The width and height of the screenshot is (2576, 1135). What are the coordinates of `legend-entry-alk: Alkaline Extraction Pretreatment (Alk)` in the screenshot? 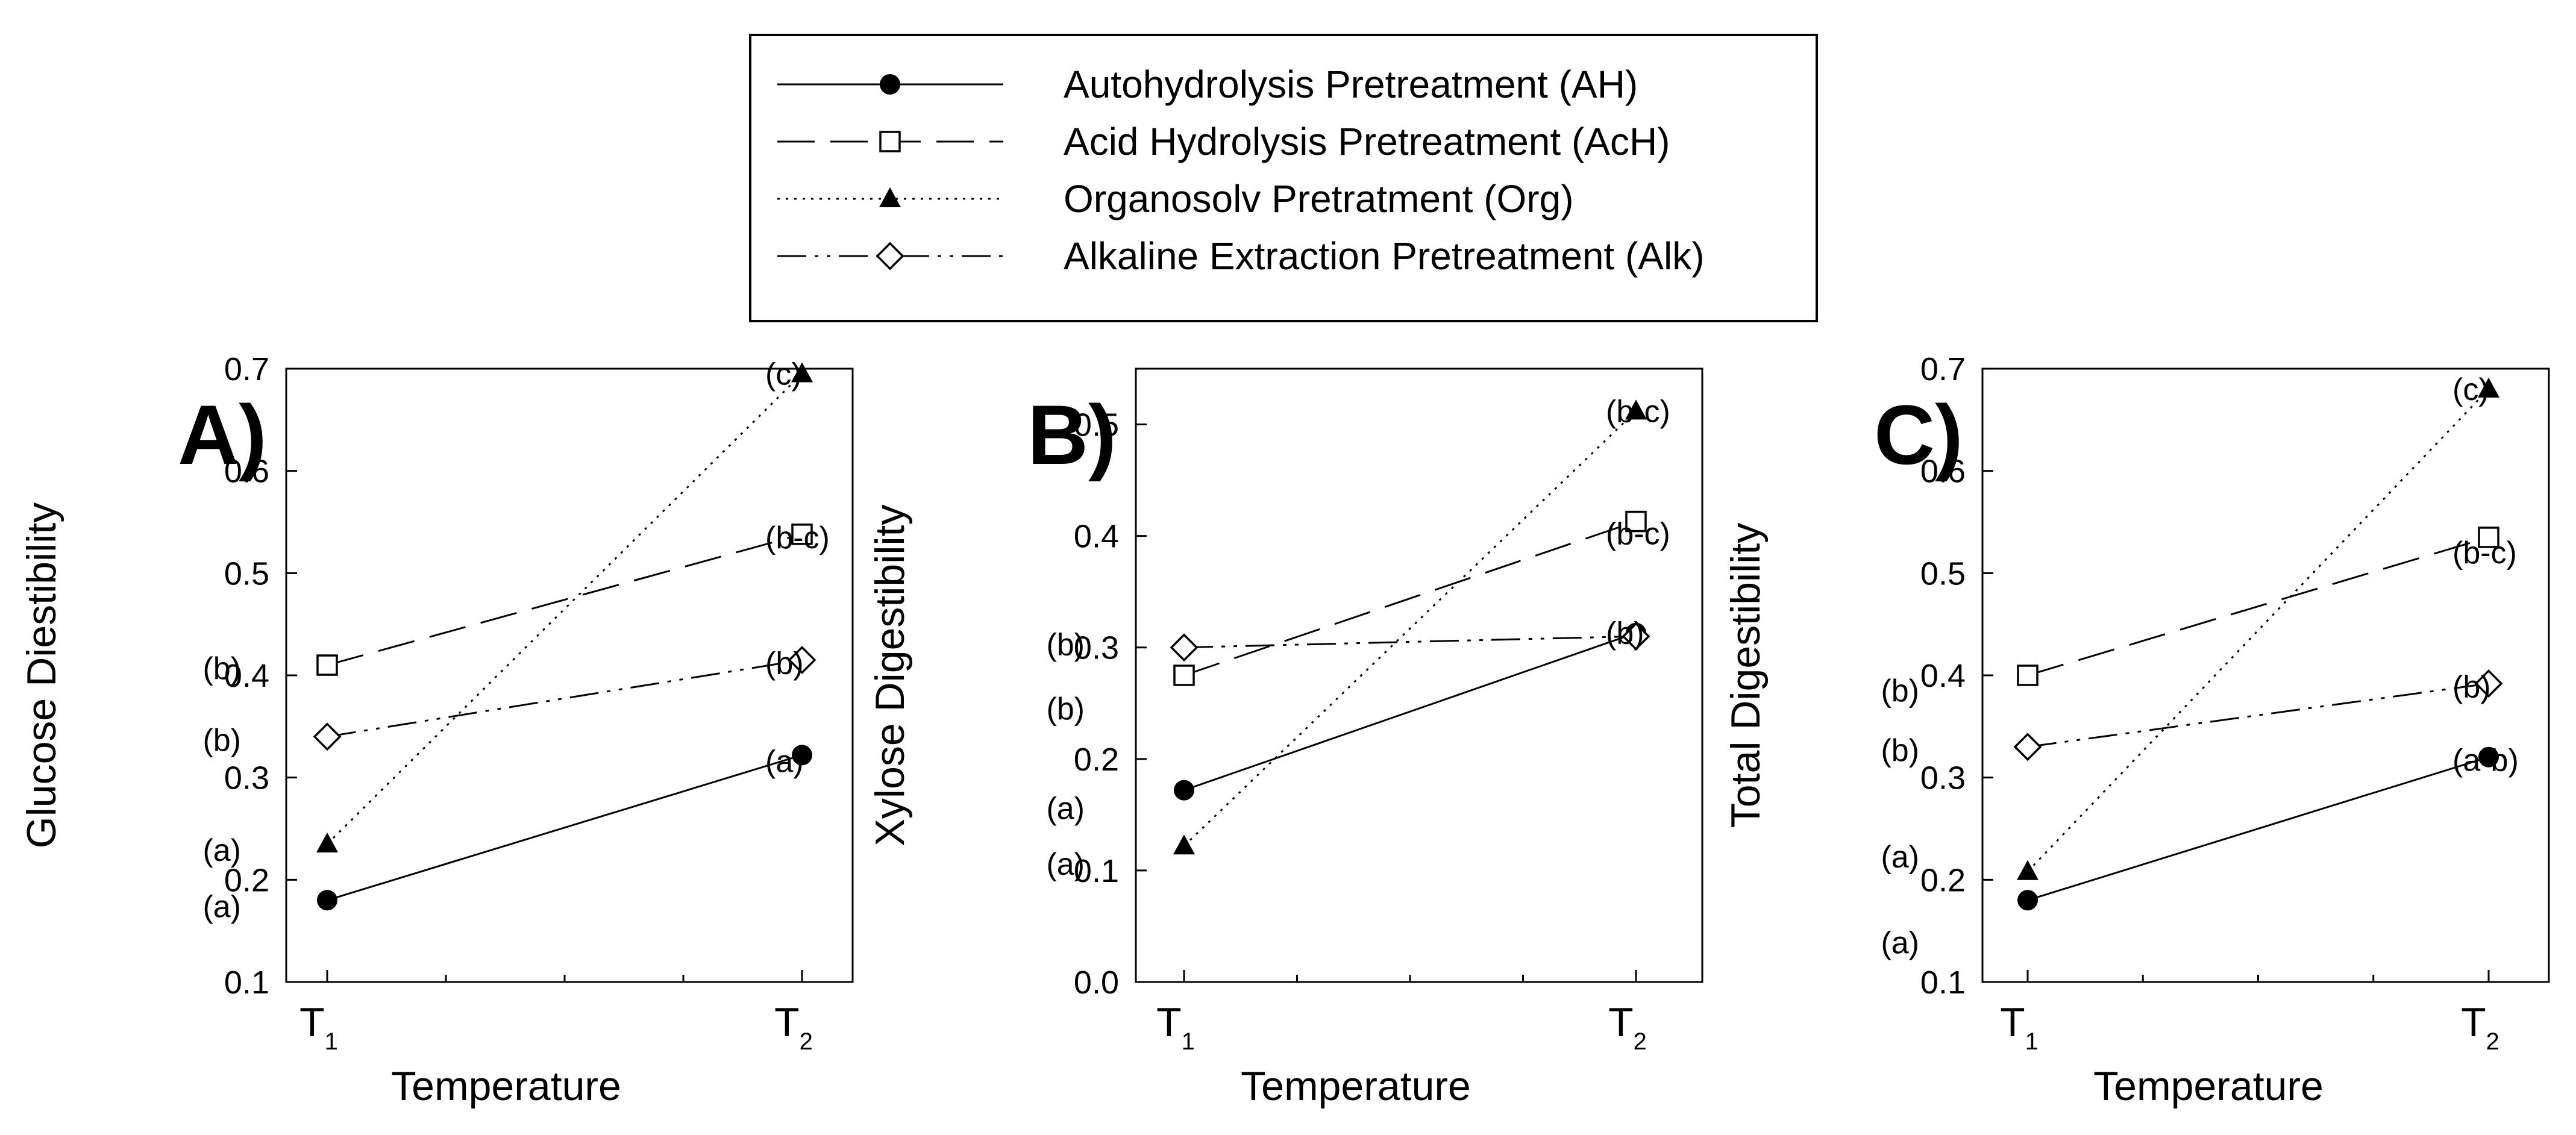 It's located at (1241, 256).